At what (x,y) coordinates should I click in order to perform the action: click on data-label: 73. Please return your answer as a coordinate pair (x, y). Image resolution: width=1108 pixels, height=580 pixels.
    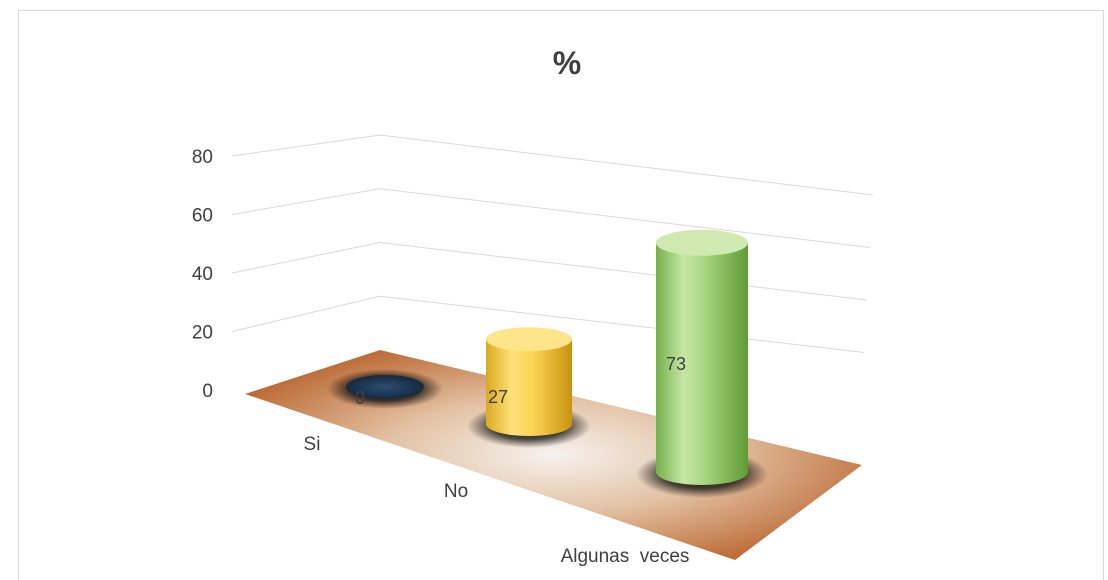
    Looking at the image, I should click on (676, 364).